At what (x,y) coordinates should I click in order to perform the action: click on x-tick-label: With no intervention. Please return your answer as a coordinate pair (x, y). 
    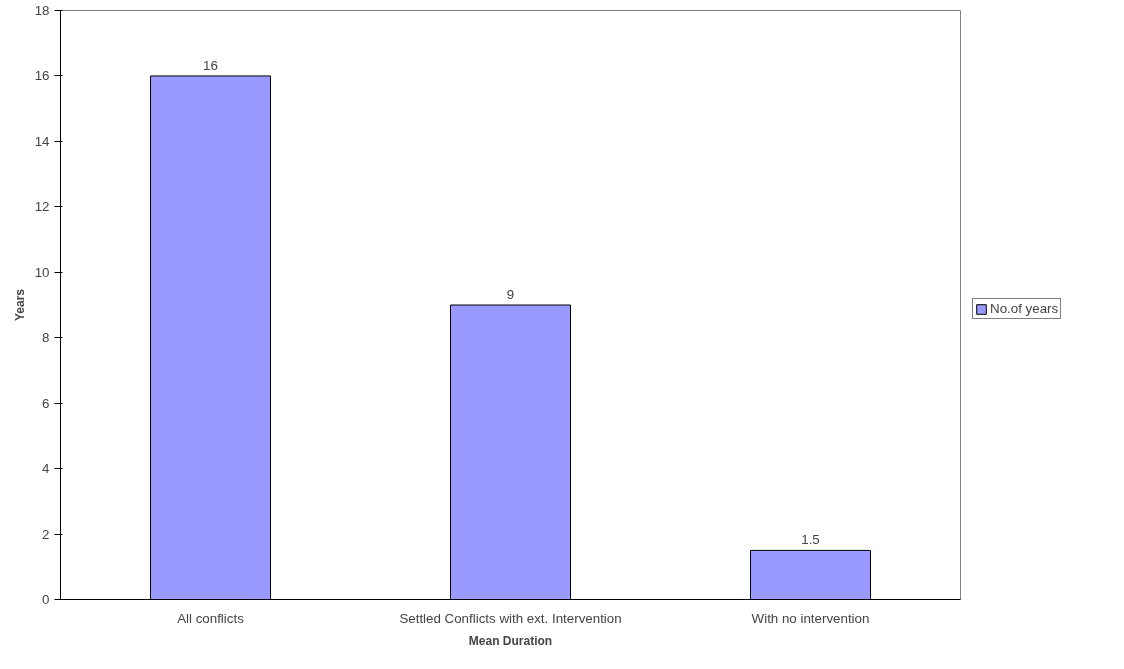
    Looking at the image, I should click on (810, 618).